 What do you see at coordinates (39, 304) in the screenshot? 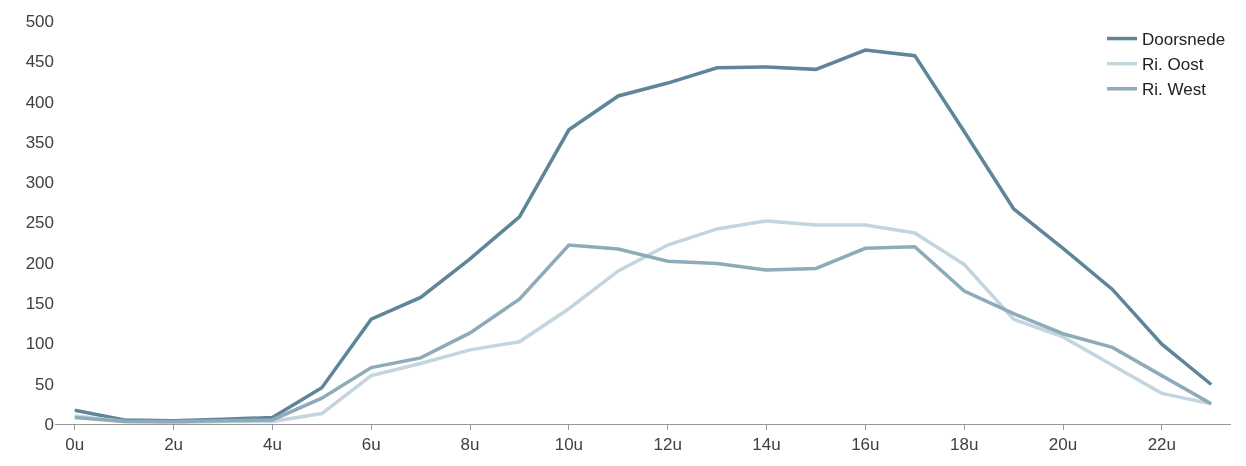
I see `y-tick-label: 150` at bounding box center [39, 304].